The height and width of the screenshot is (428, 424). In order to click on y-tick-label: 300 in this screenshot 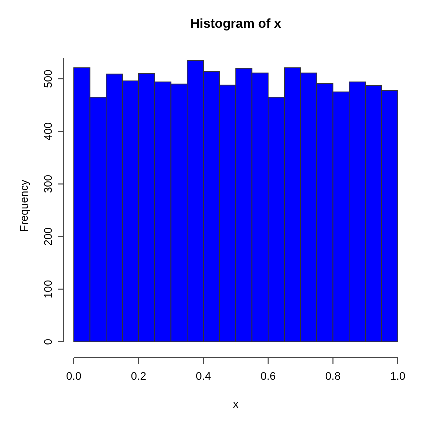, I will do `click(49, 184)`.